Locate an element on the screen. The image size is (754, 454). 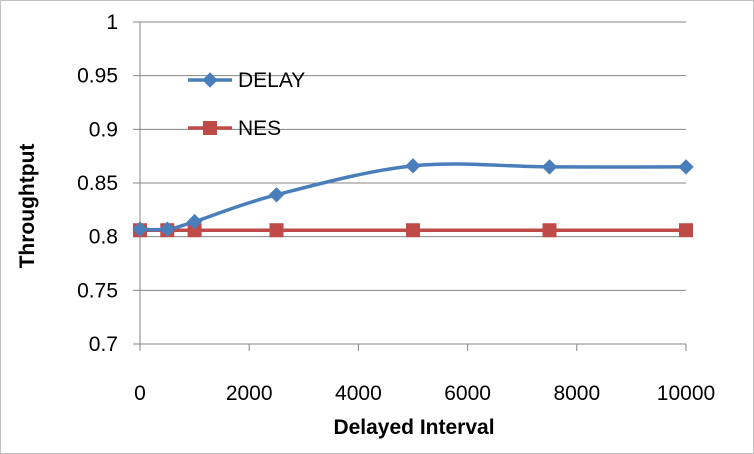
x-tick-label: 8000 is located at coordinates (576, 393).